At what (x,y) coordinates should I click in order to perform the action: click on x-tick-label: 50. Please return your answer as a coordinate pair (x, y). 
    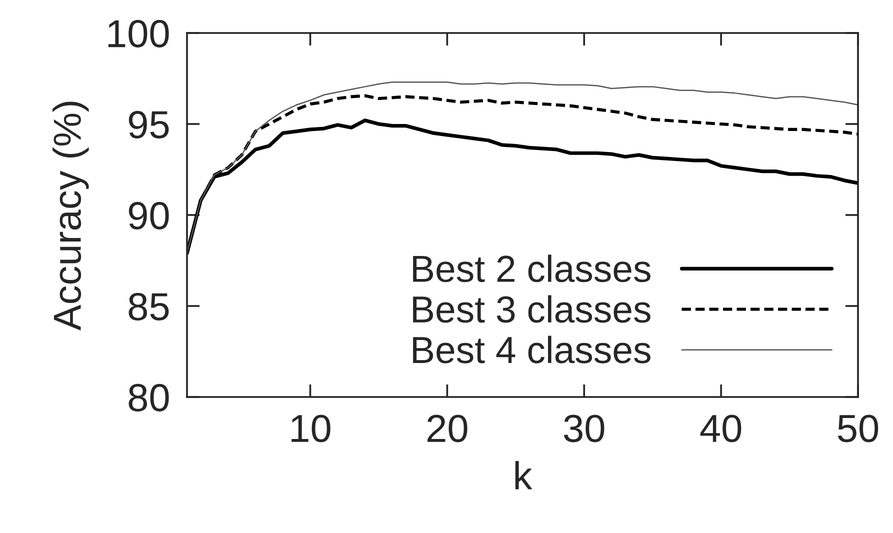
    Looking at the image, I should click on (858, 428).